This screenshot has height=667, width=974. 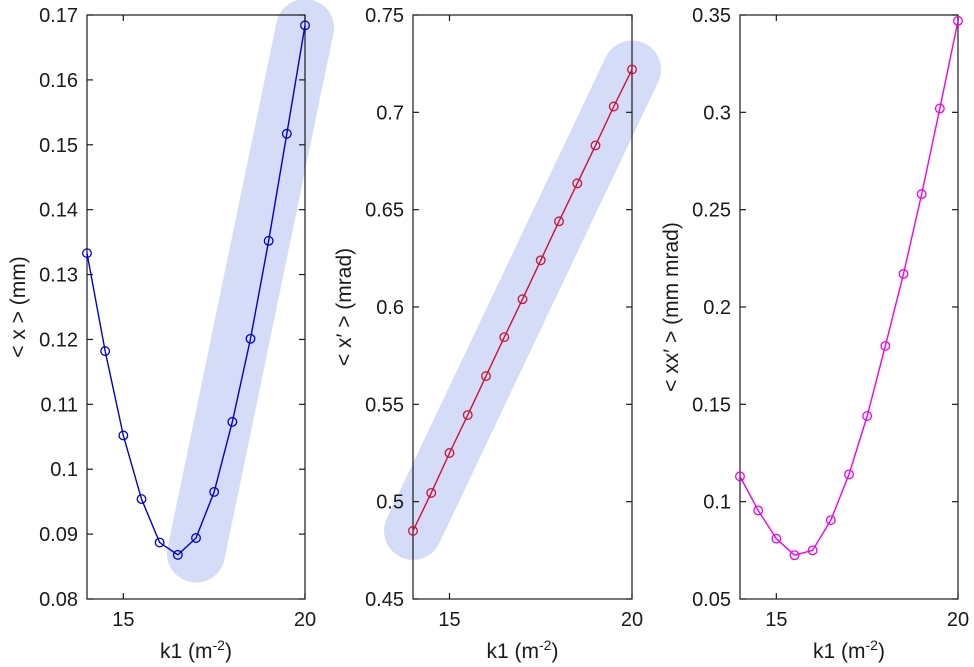 I want to click on highlight-band, so click(x=250, y=291).